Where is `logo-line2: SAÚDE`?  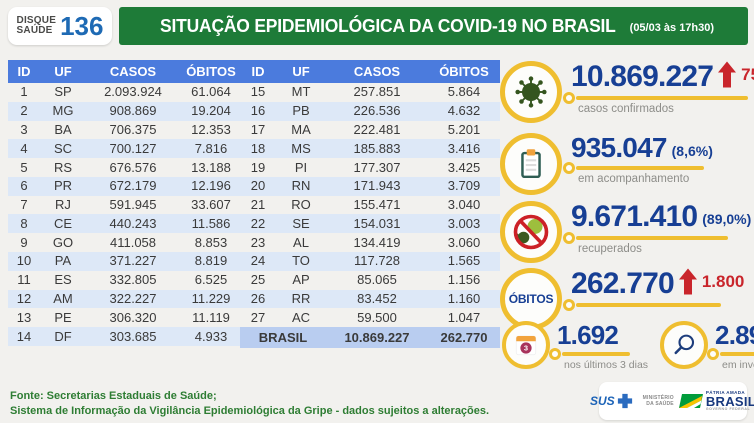 logo-line2: SAÚDE is located at coordinates (34, 30).